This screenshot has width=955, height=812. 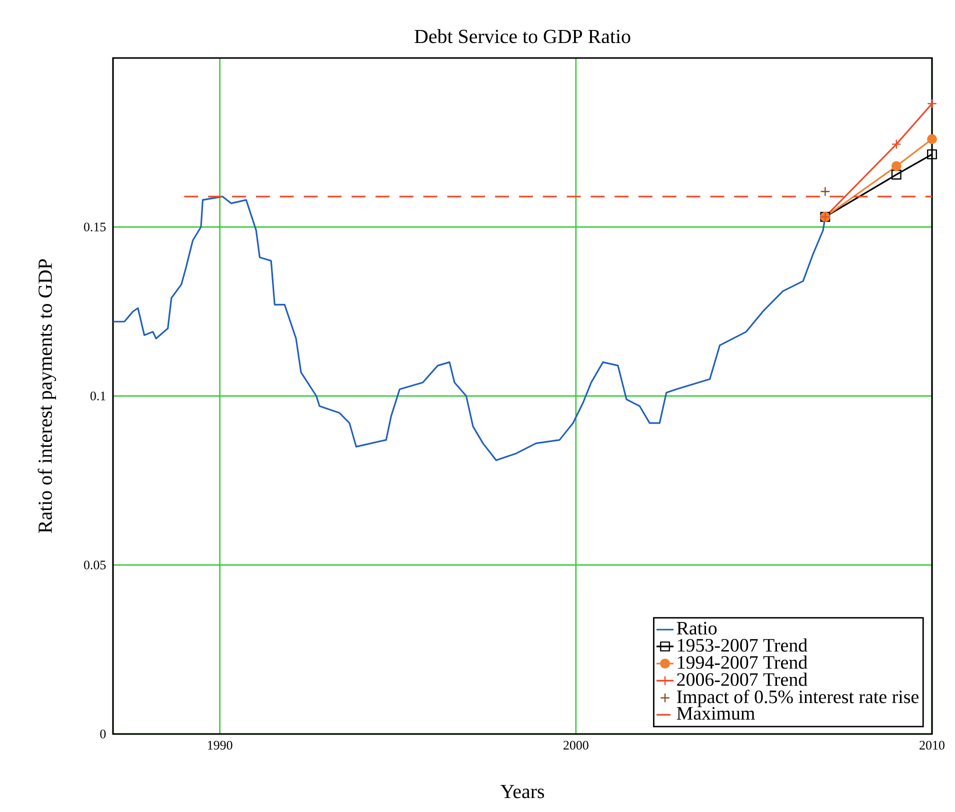 What do you see at coordinates (95, 227) in the screenshot?
I see `y-tick-label: 0.15` at bounding box center [95, 227].